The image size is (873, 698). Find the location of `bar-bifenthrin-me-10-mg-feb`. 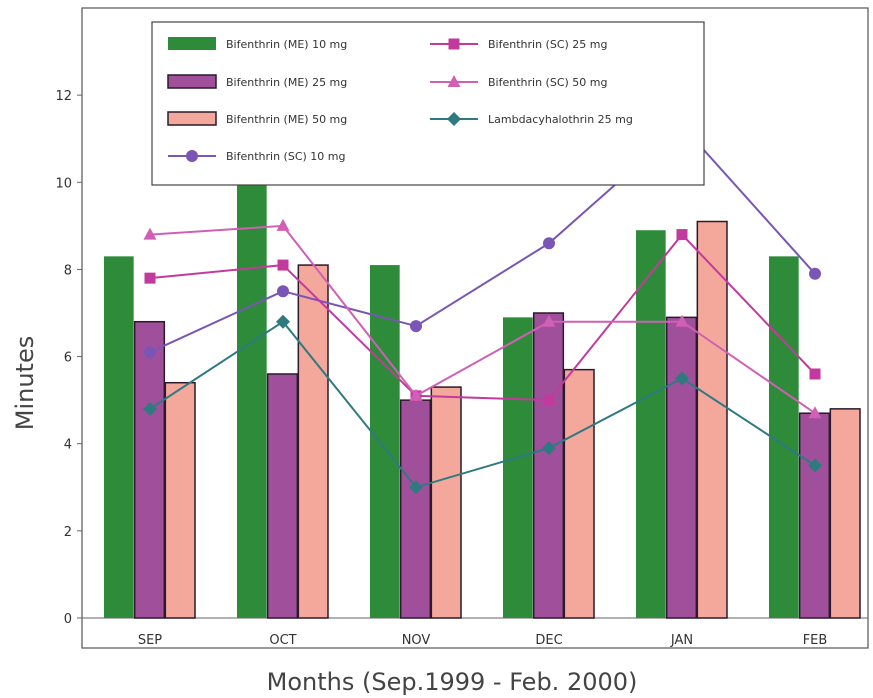

bar-bifenthrin-me-10-mg-feb is located at coordinates (784, 437).